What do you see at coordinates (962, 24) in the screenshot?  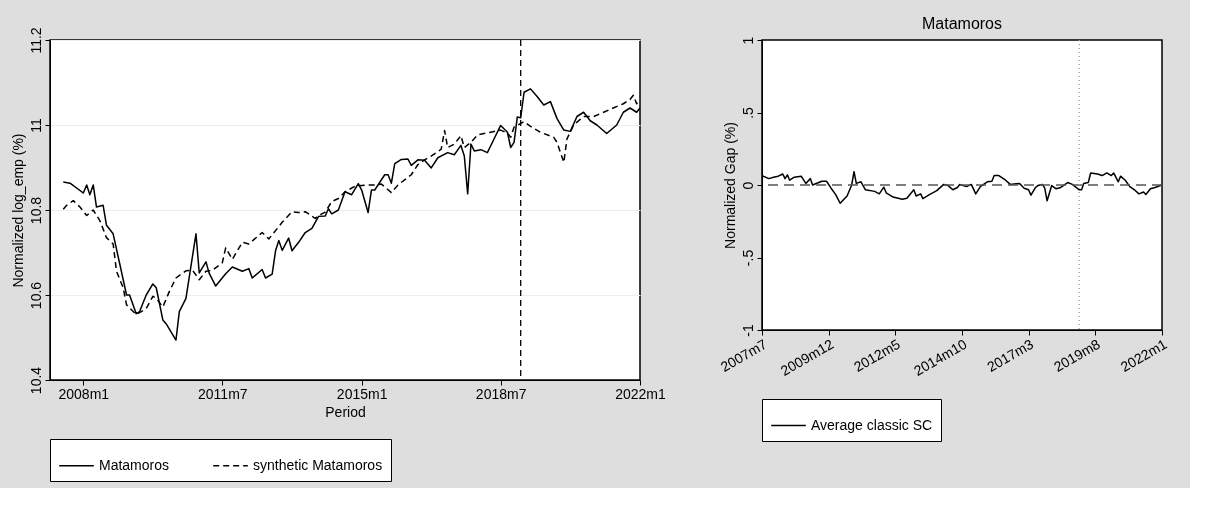 I see `chart-title: Matamoros` at bounding box center [962, 24].